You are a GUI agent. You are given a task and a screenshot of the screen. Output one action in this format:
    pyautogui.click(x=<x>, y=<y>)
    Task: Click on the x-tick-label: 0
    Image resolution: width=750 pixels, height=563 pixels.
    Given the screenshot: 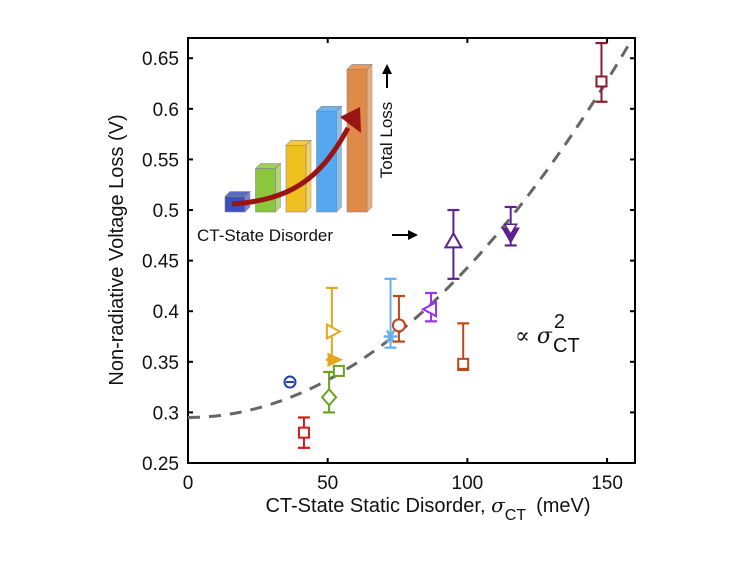 What is the action you would take?
    pyautogui.click(x=188, y=483)
    